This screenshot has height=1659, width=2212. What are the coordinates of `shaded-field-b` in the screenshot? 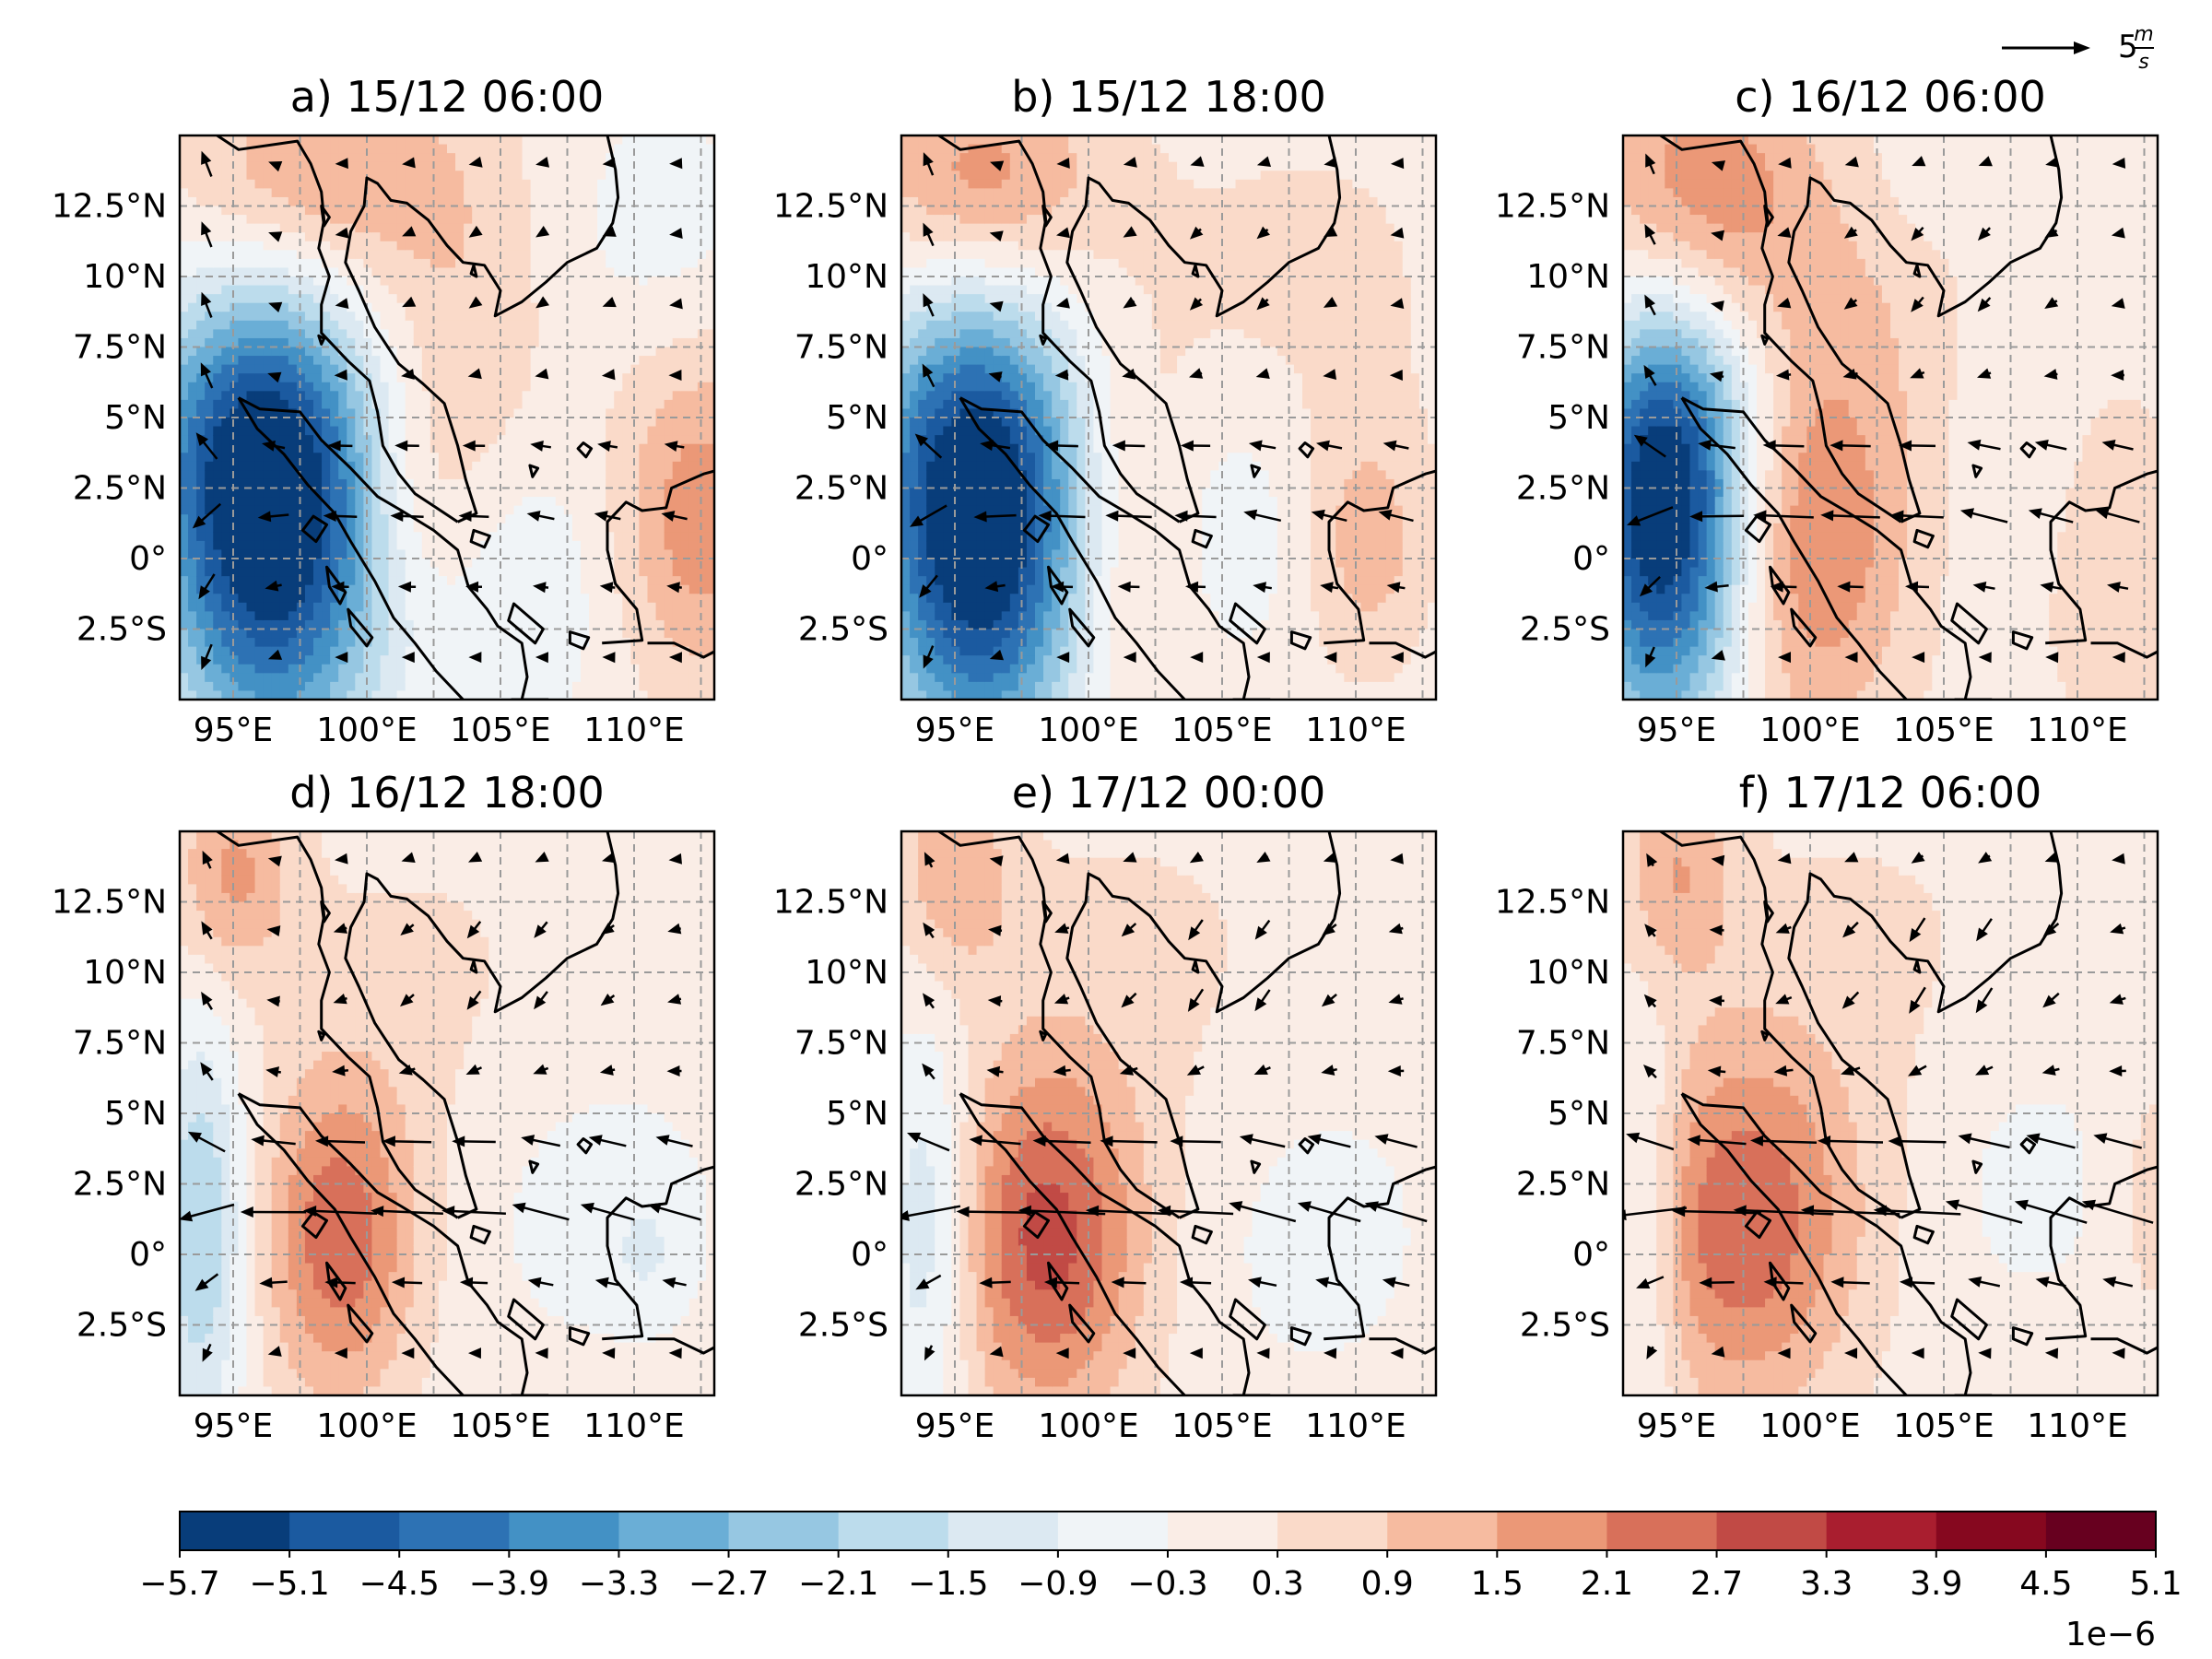 It's located at (1168, 417).